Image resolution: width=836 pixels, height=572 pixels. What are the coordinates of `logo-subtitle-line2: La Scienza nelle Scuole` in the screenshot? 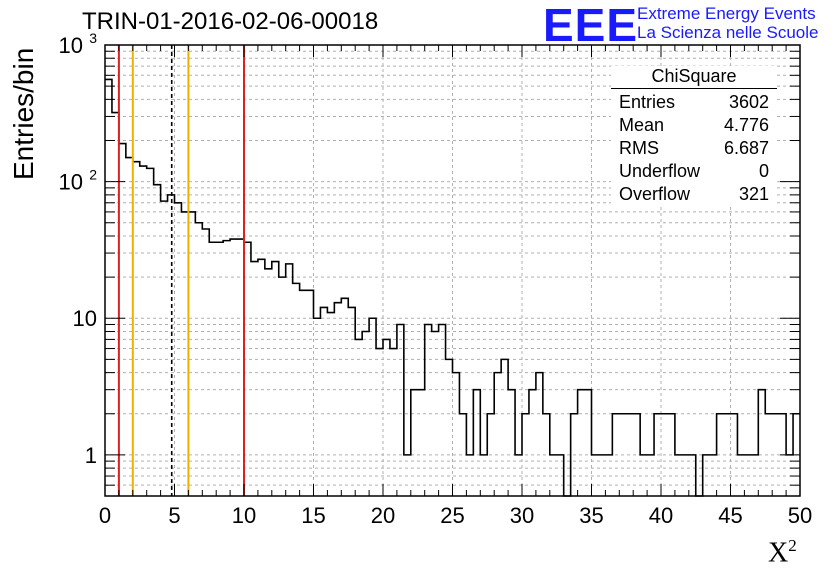 It's located at (728, 32).